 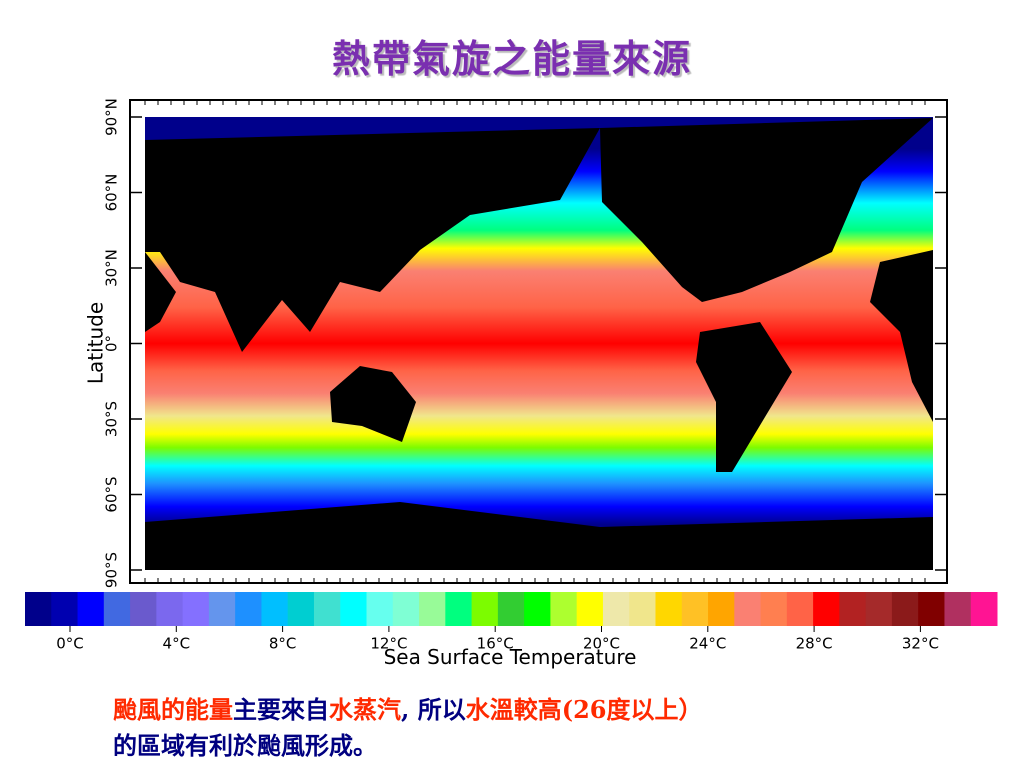 I want to click on colorbar-title: Sea Surface Temperature, so click(x=510, y=657).